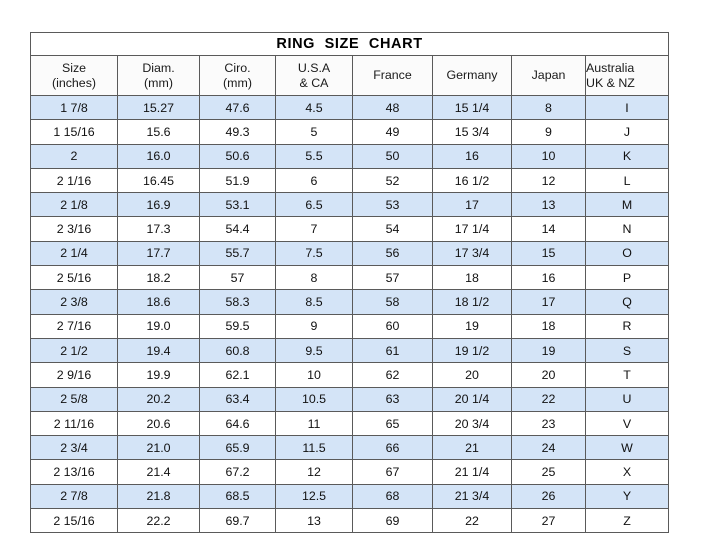  I want to click on cell-size-inches: 2 1/2, so click(74, 350).